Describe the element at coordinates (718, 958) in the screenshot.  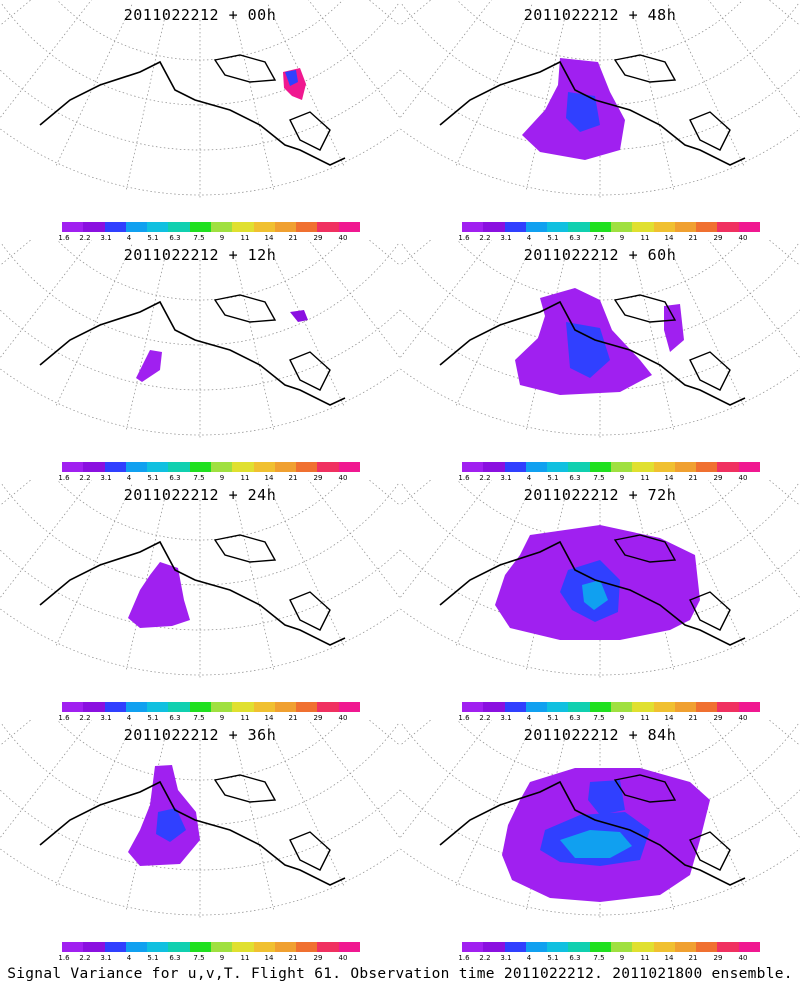
I see `colorbar-tick-label: 29` at that location.